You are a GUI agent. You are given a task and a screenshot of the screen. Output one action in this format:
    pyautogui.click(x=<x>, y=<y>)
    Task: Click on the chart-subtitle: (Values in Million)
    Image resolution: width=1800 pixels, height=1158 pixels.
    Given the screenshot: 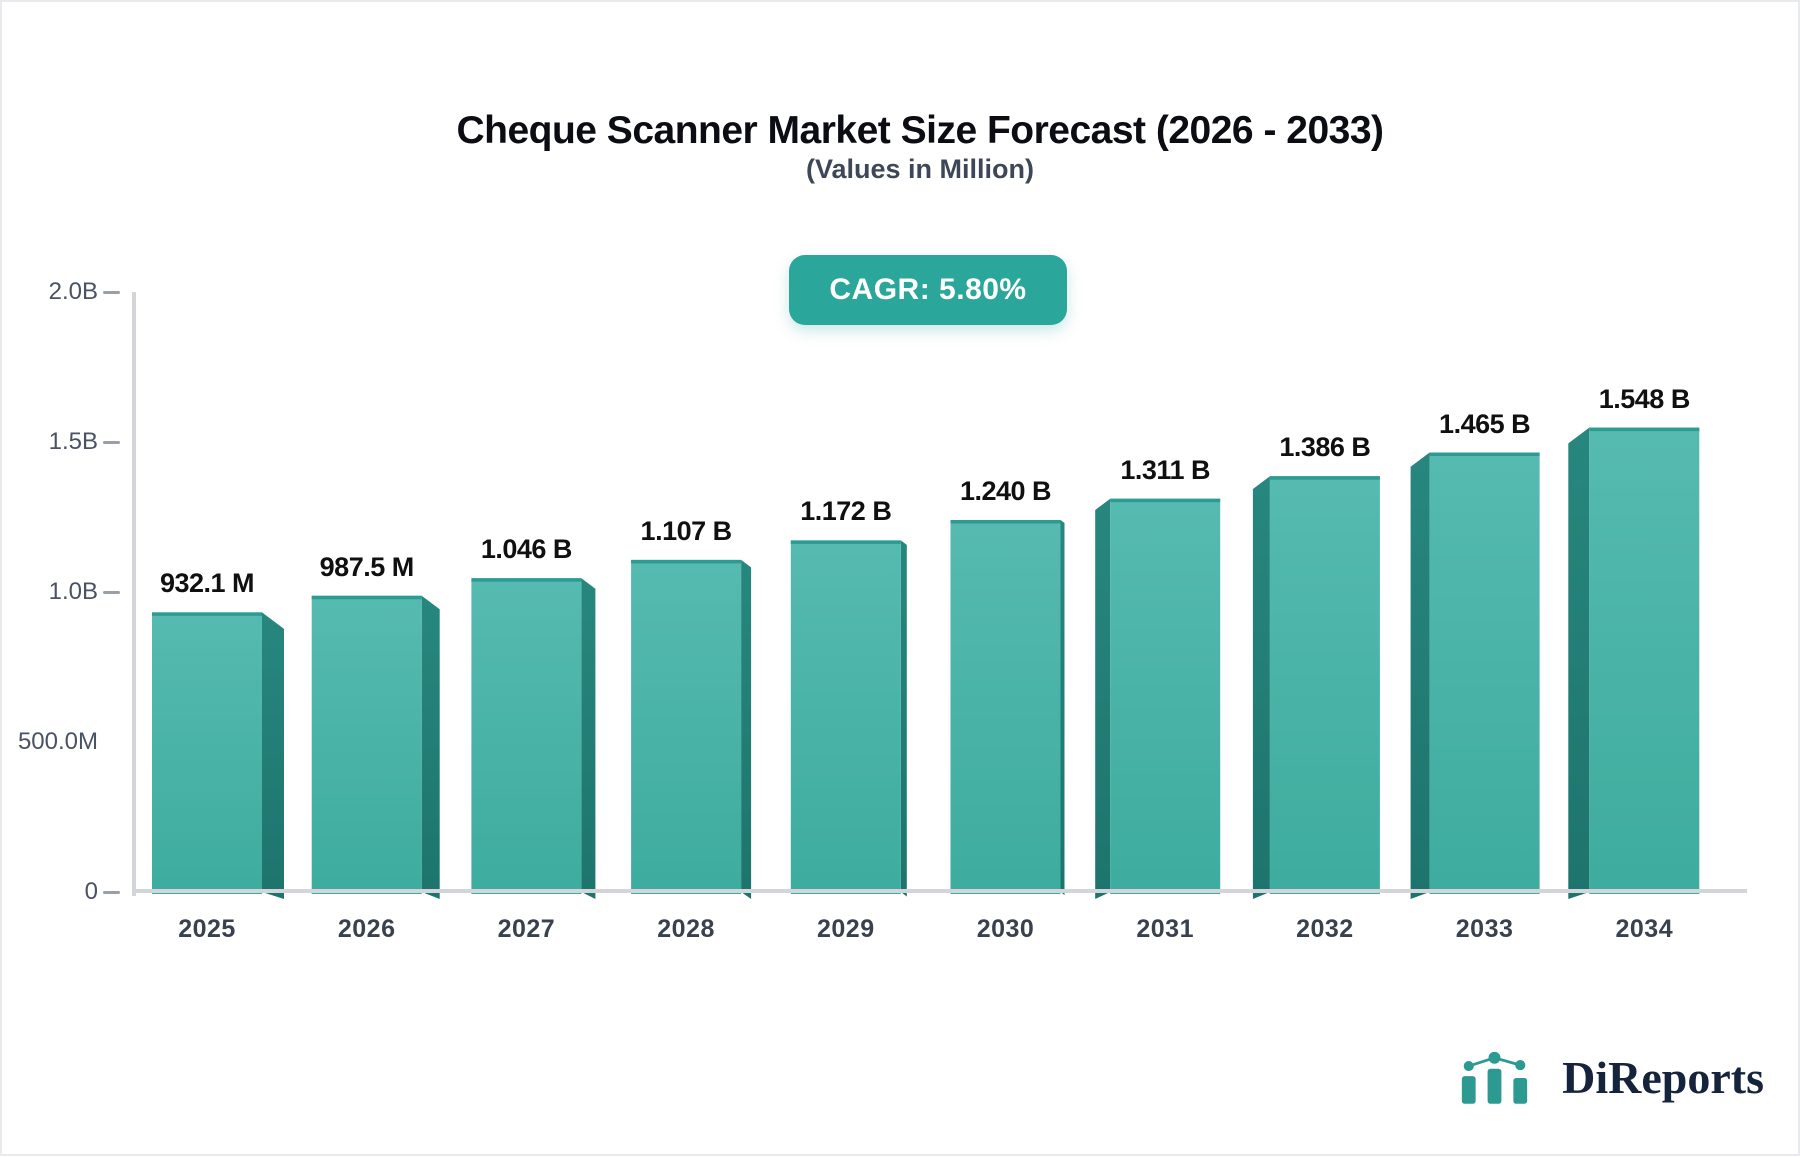 What is the action you would take?
    pyautogui.click(x=920, y=169)
    